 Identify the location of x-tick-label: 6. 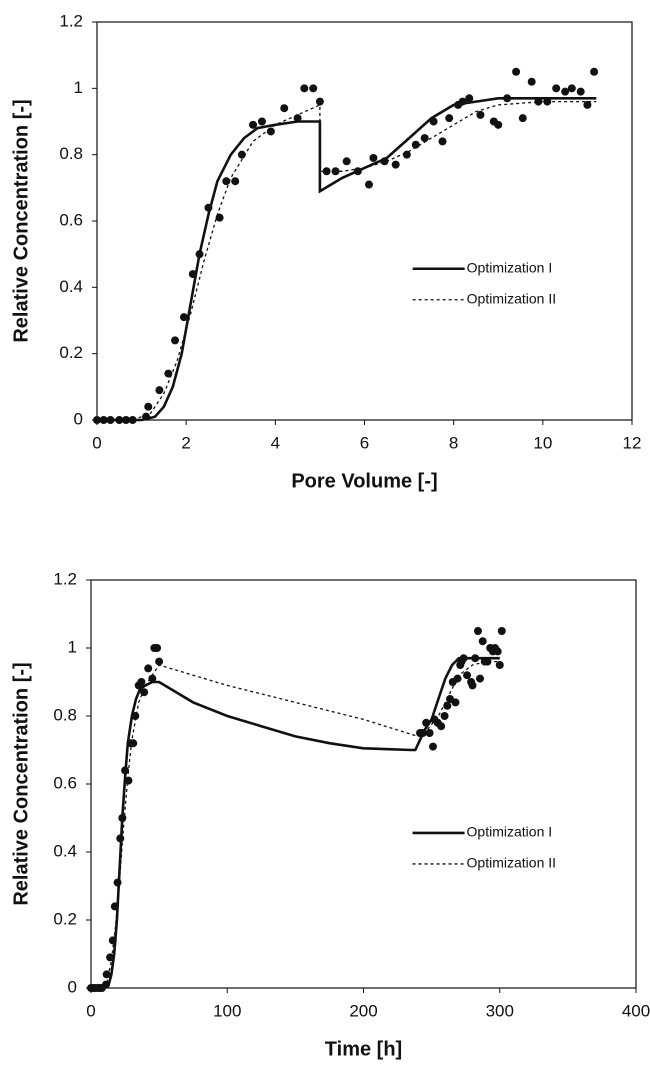
(364, 442).